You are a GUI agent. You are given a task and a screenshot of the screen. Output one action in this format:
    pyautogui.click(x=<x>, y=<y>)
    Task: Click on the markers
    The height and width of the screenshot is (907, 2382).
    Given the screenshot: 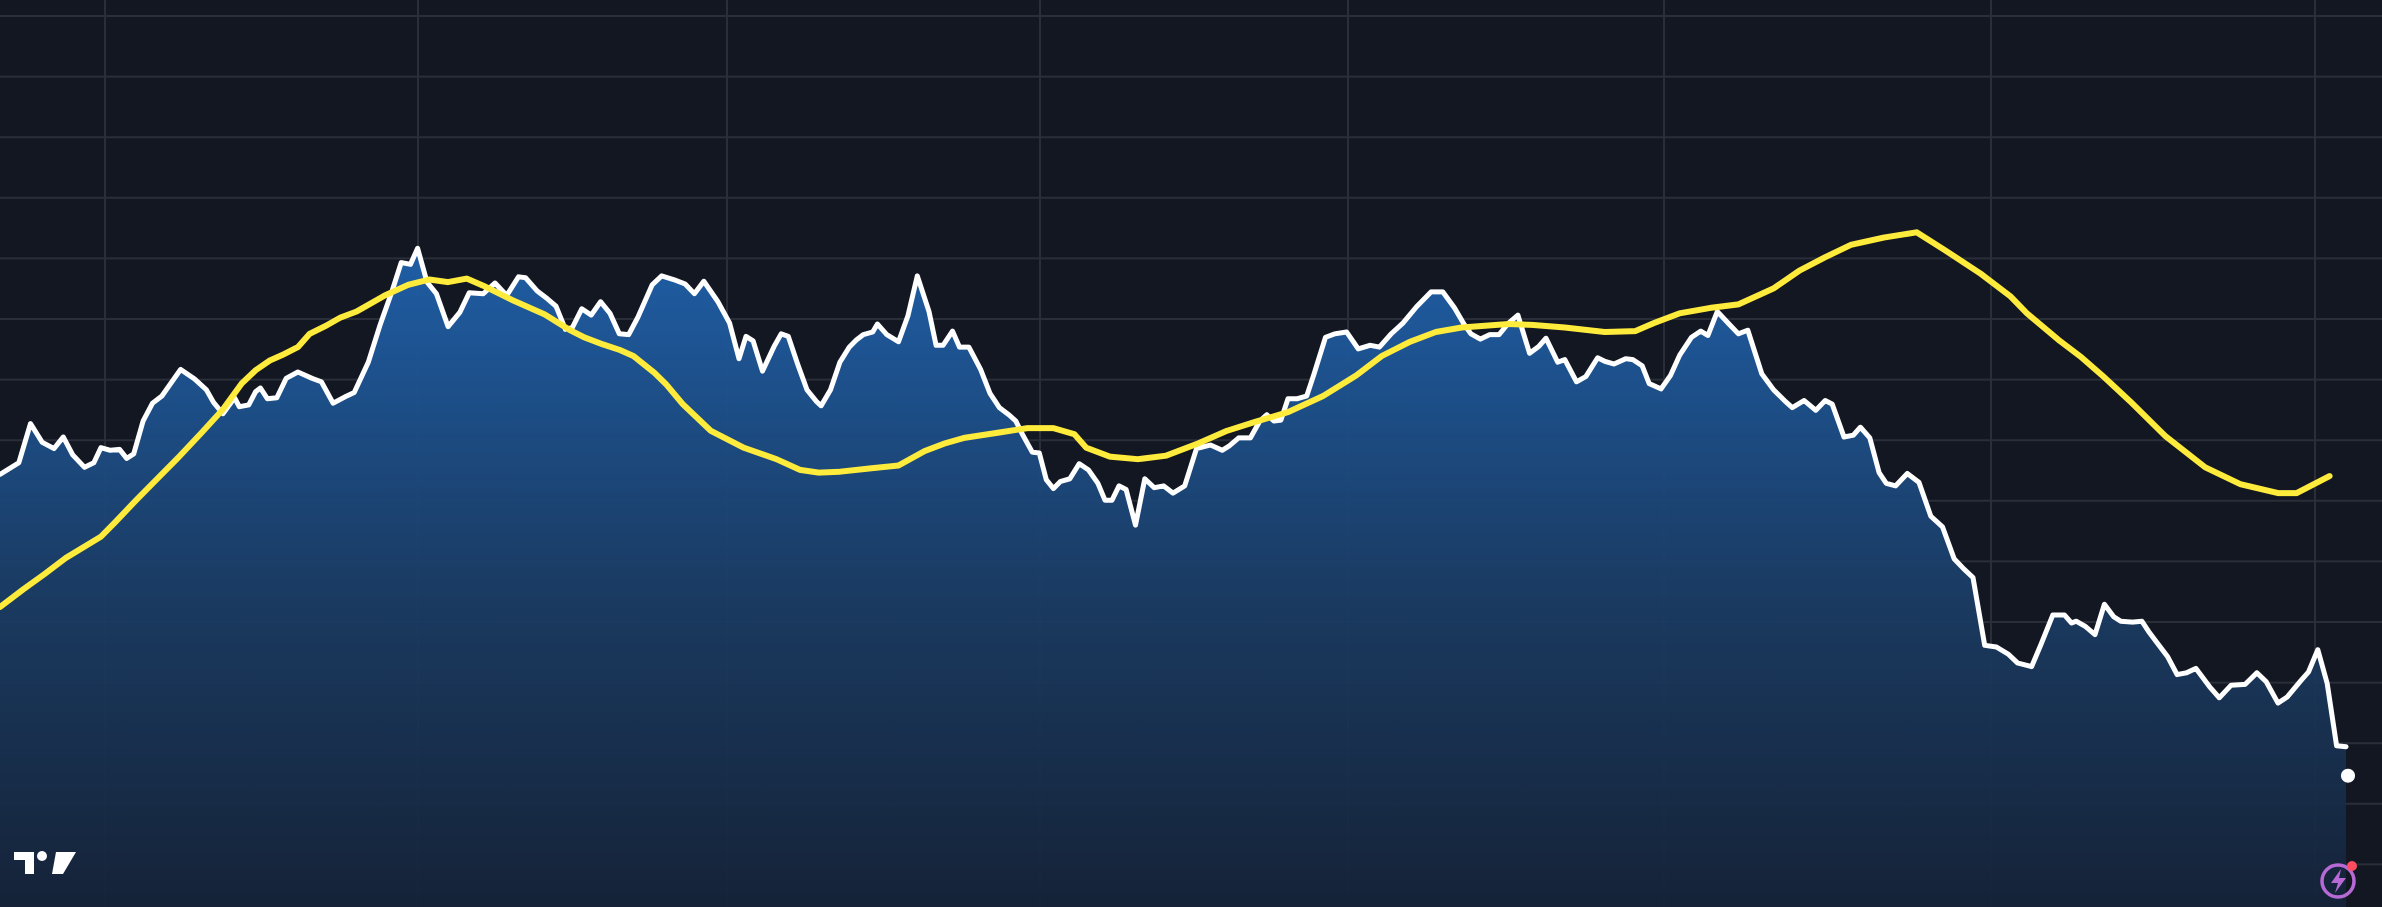 What is the action you would take?
    pyautogui.click(x=2348, y=775)
    